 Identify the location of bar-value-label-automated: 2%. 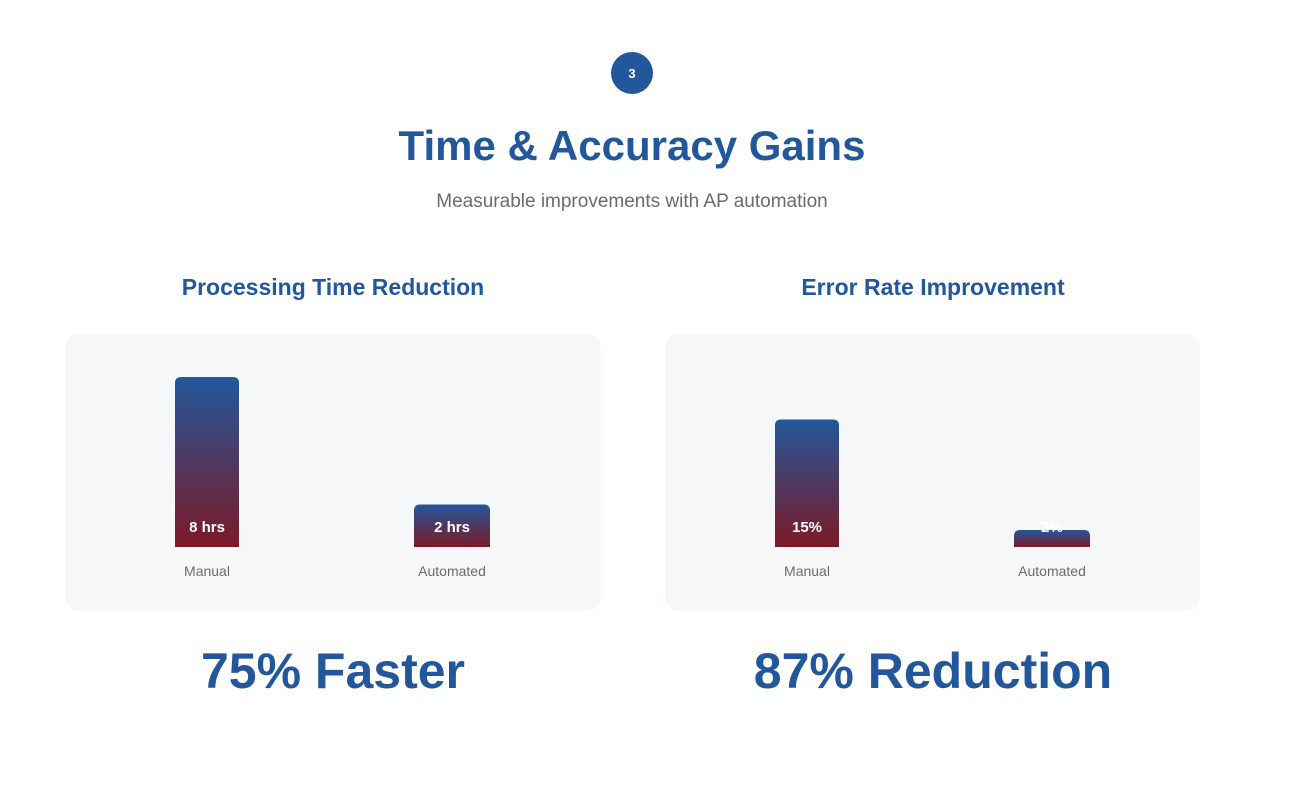
(1052, 527).